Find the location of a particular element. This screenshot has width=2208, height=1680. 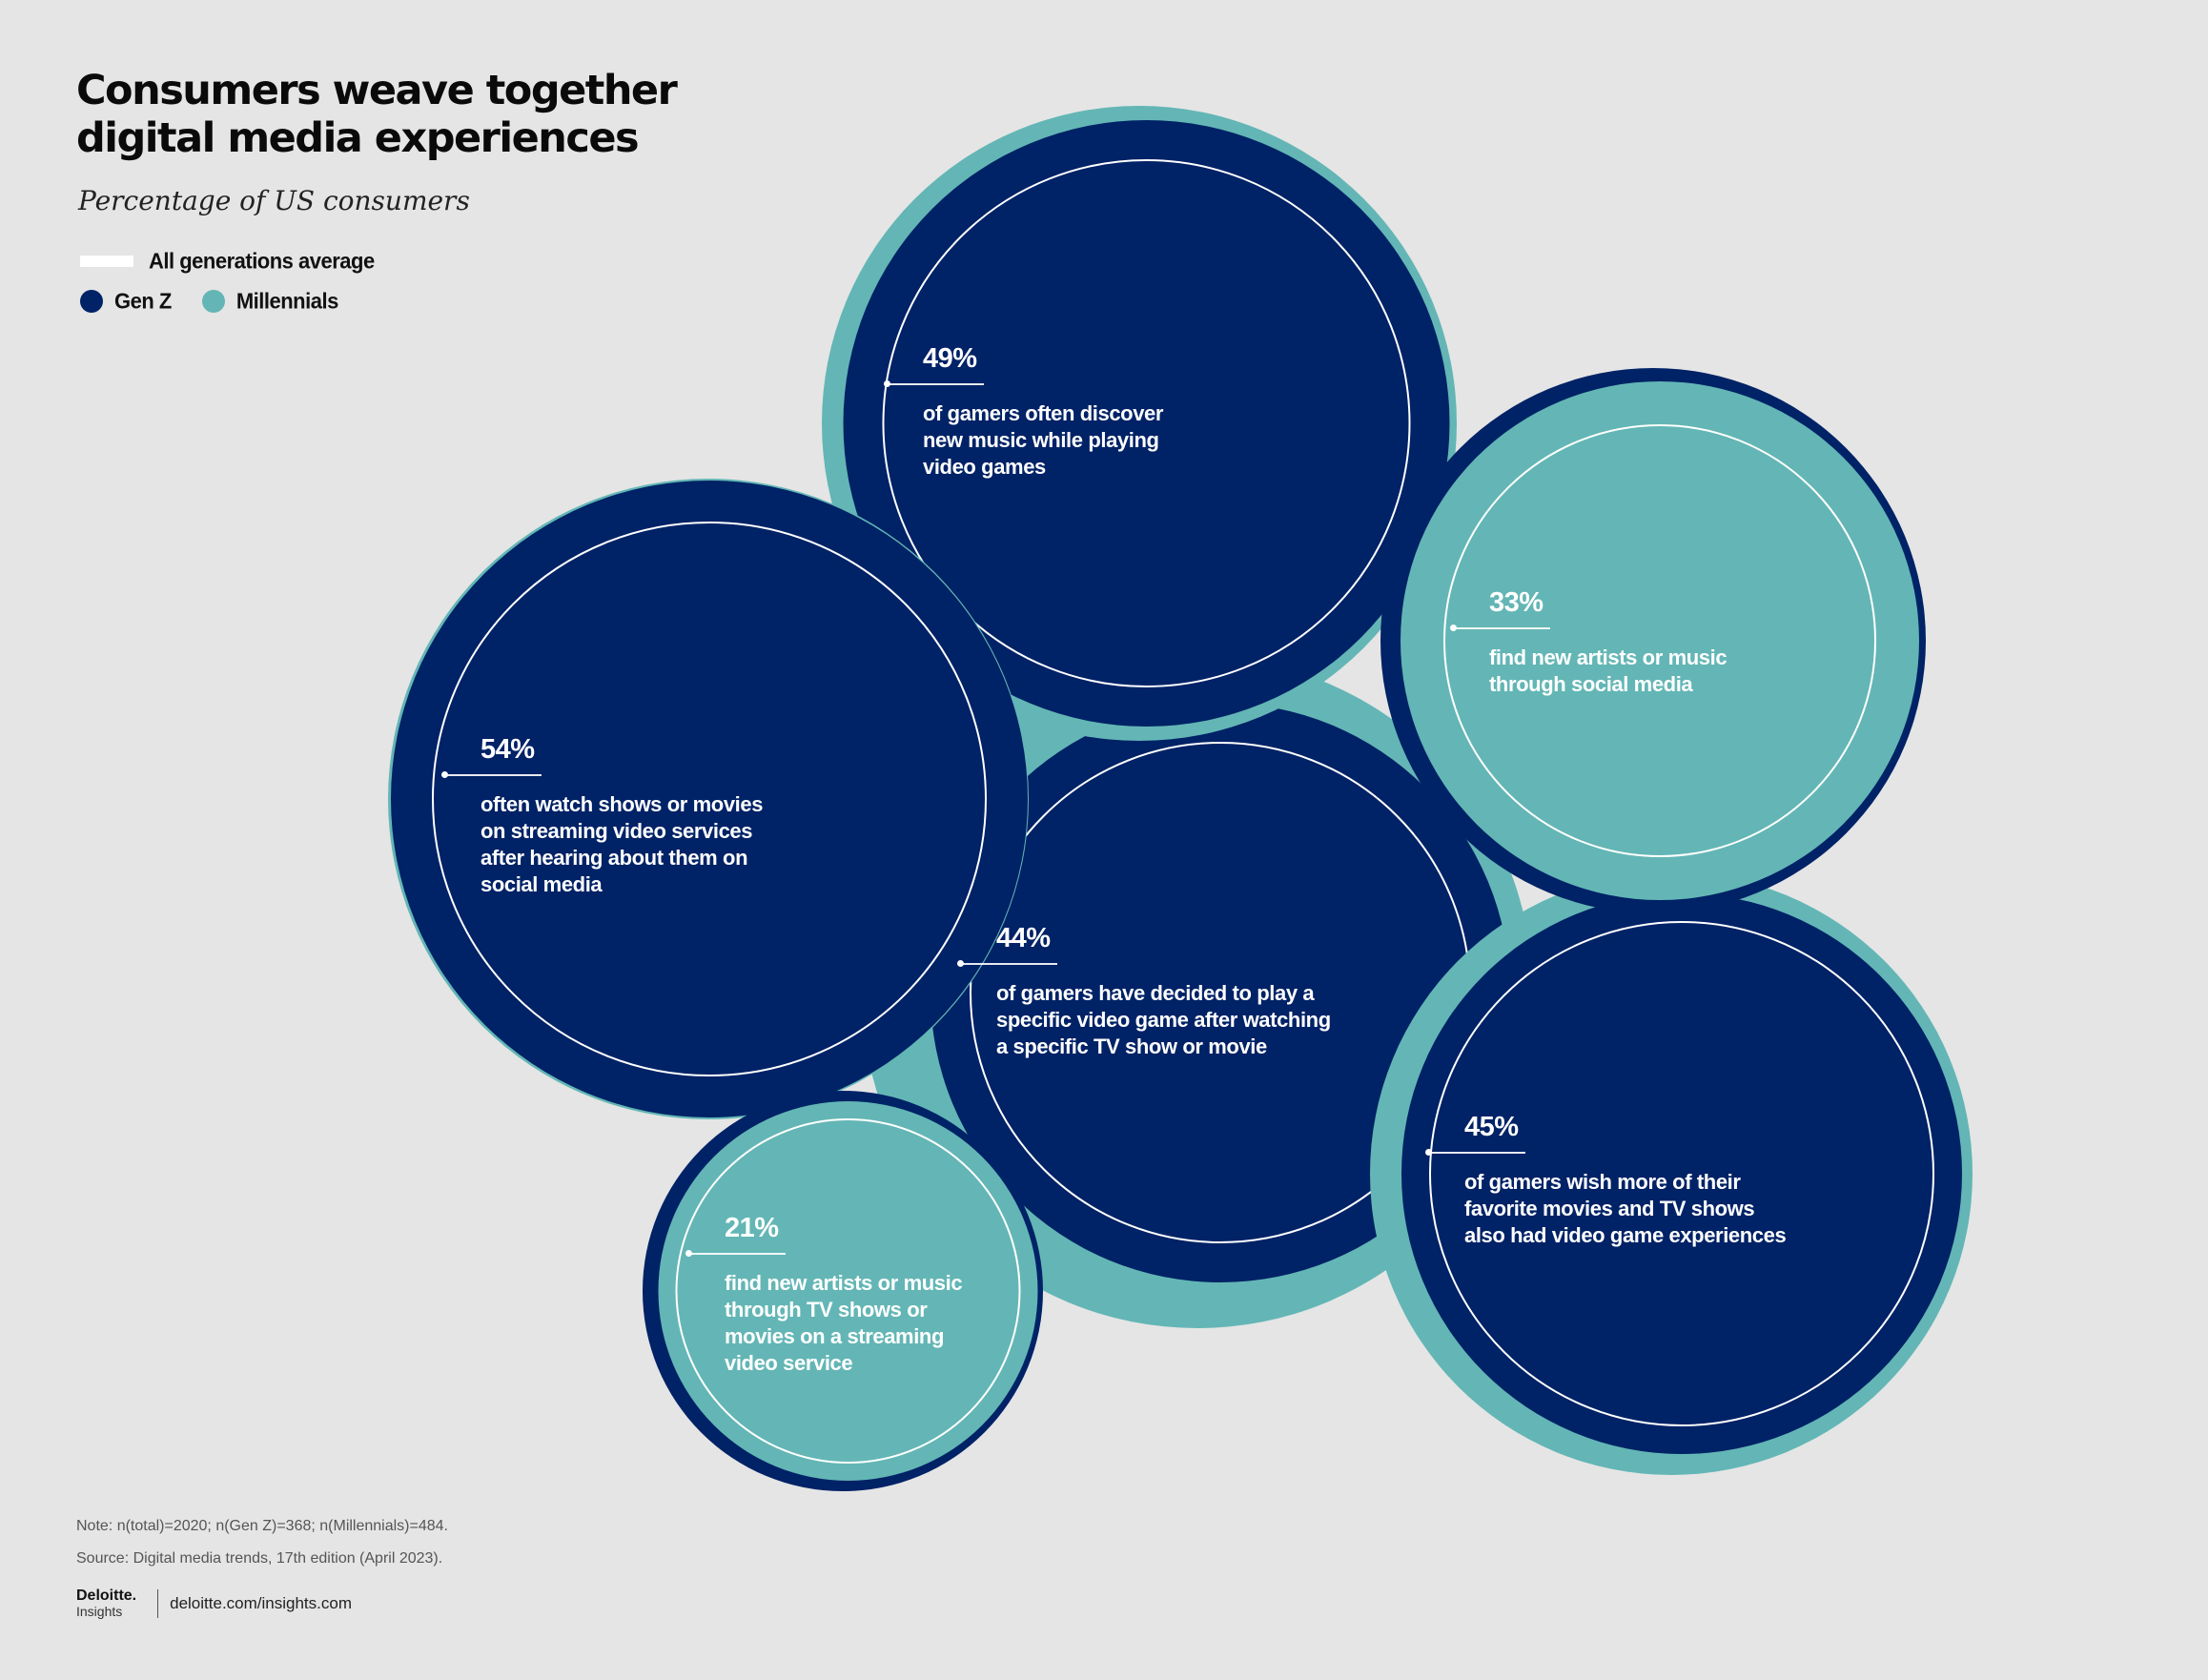

text-line: through TV shows or is located at coordinates (827, 1309).